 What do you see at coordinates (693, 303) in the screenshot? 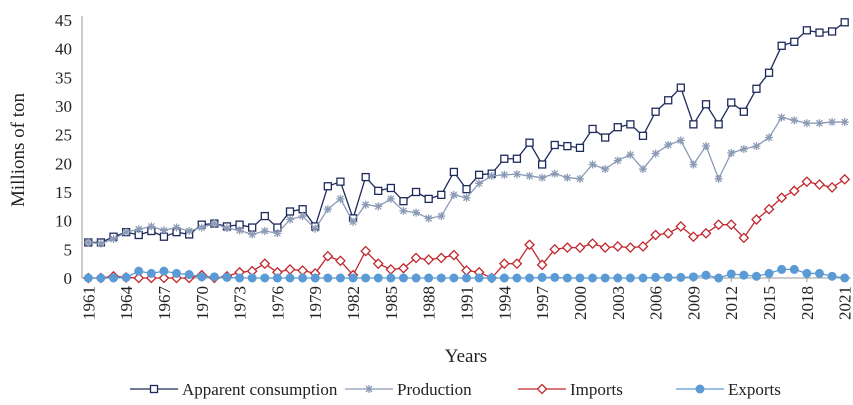
I see `x-tick-label: 2009` at bounding box center [693, 303].